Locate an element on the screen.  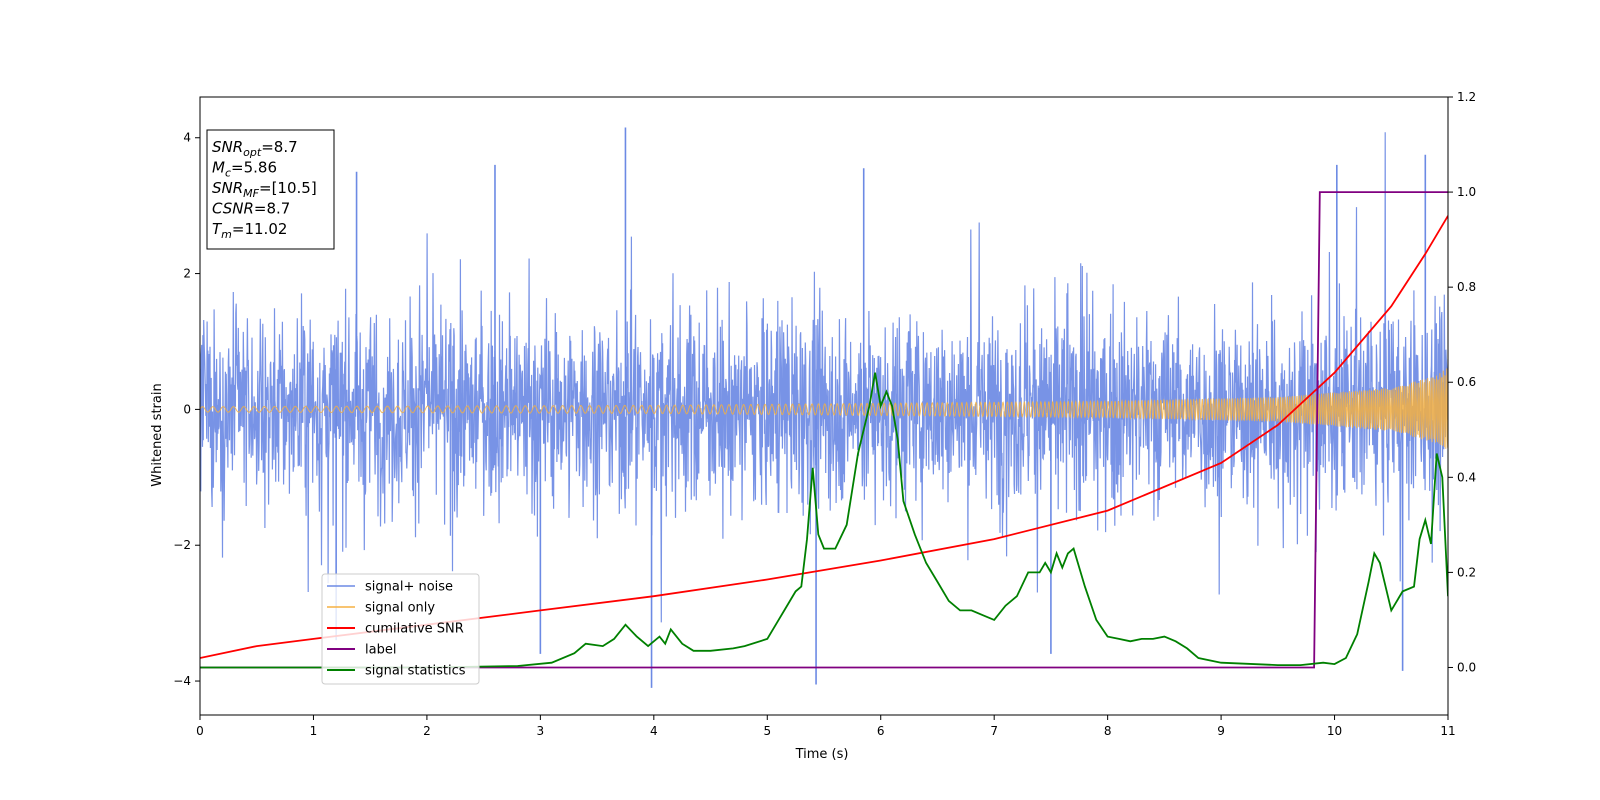
x-tick-label: 8 is located at coordinates (1108, 731).